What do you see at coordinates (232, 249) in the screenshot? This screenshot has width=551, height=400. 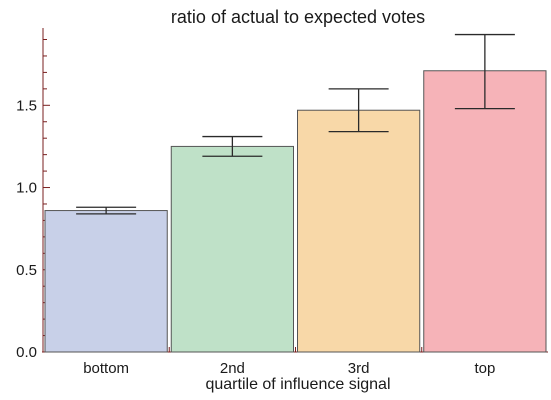 I see `bar-2nd` at bounding box center [232, 249].